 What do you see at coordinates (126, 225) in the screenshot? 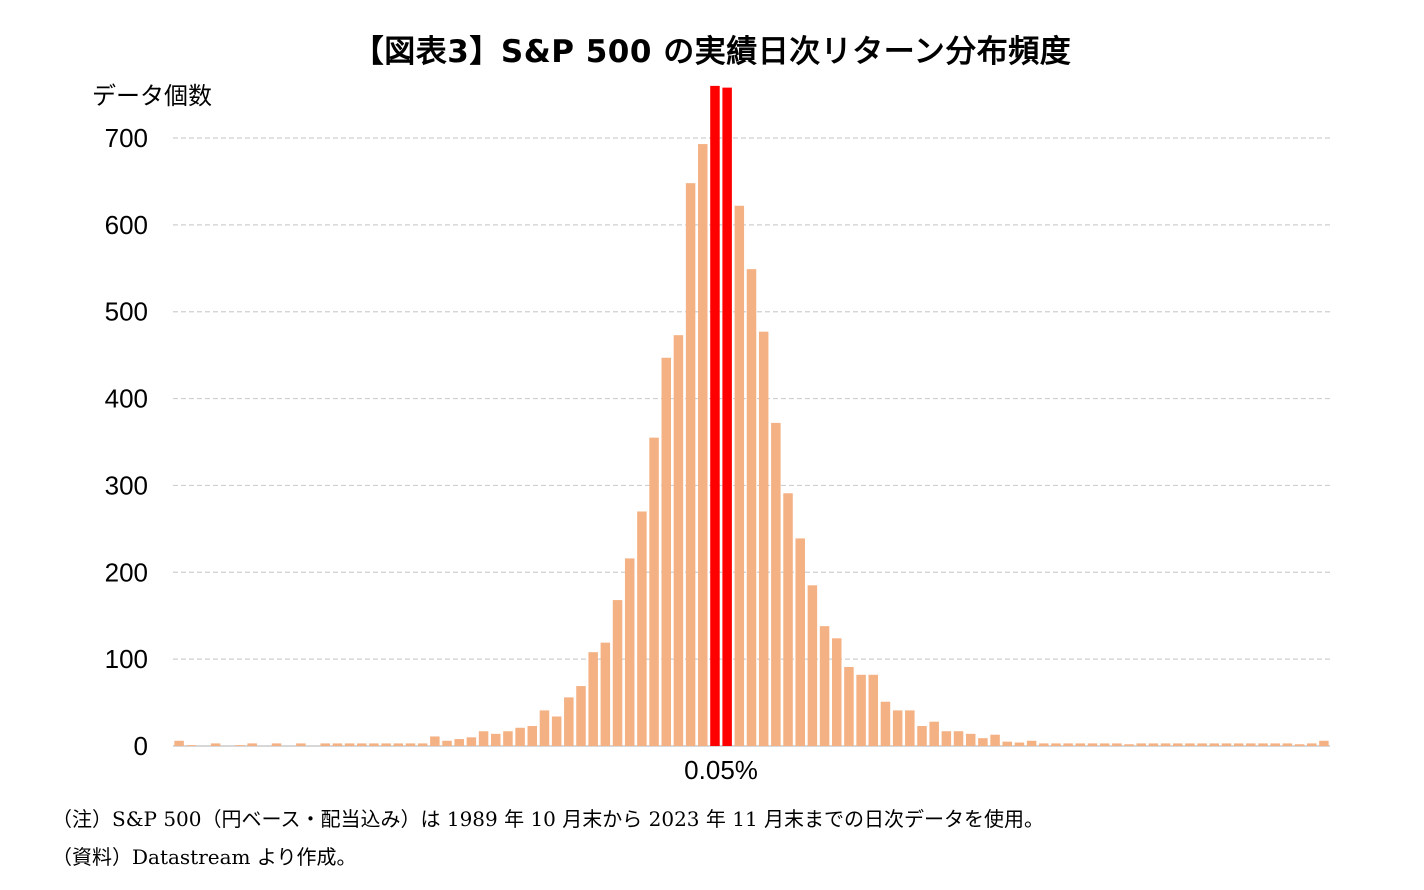
I see `y-tick-label: 600` at bounding box center [126, 225].